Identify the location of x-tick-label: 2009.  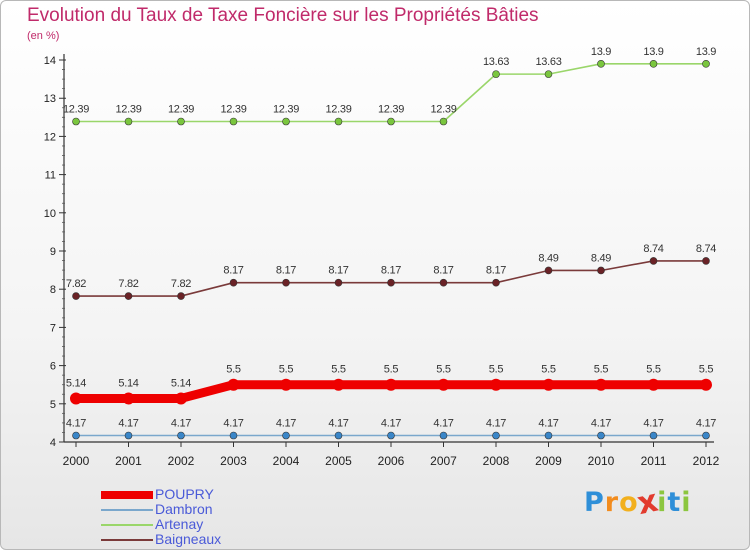
(548, 461).